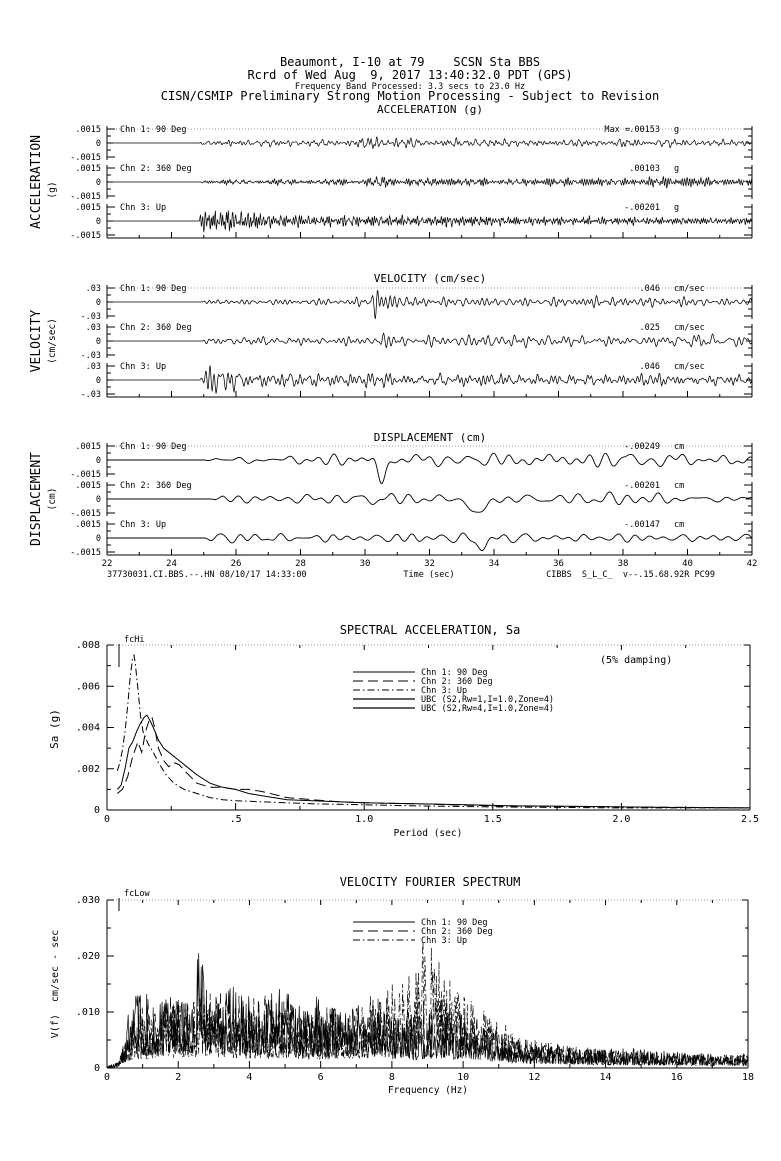 The height and width of the screenshot is (1161, 781). I want to click on velocity-time-series-graphics: .030-.03.030-.03.030-.03, so click(417, 342).